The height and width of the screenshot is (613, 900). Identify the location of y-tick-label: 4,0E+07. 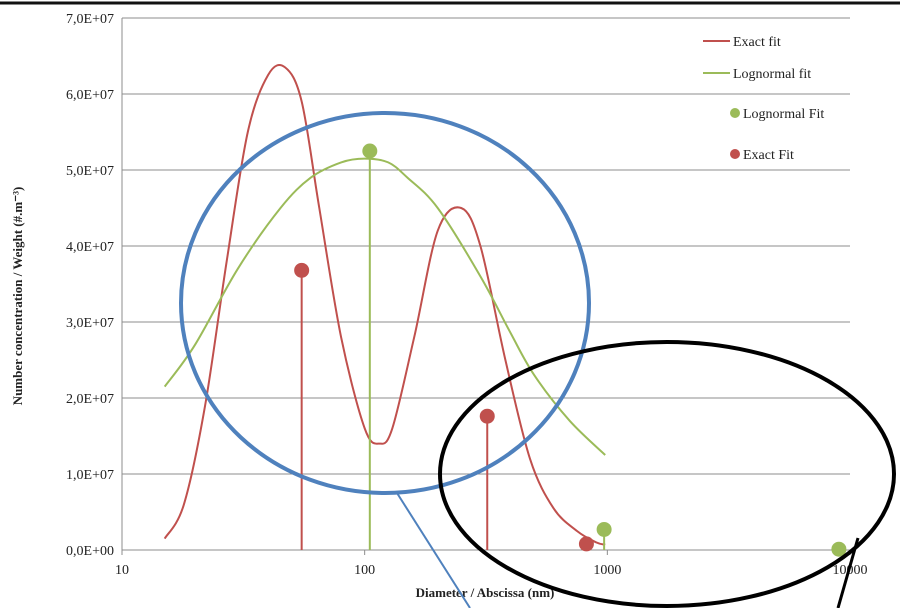
(90, 247).